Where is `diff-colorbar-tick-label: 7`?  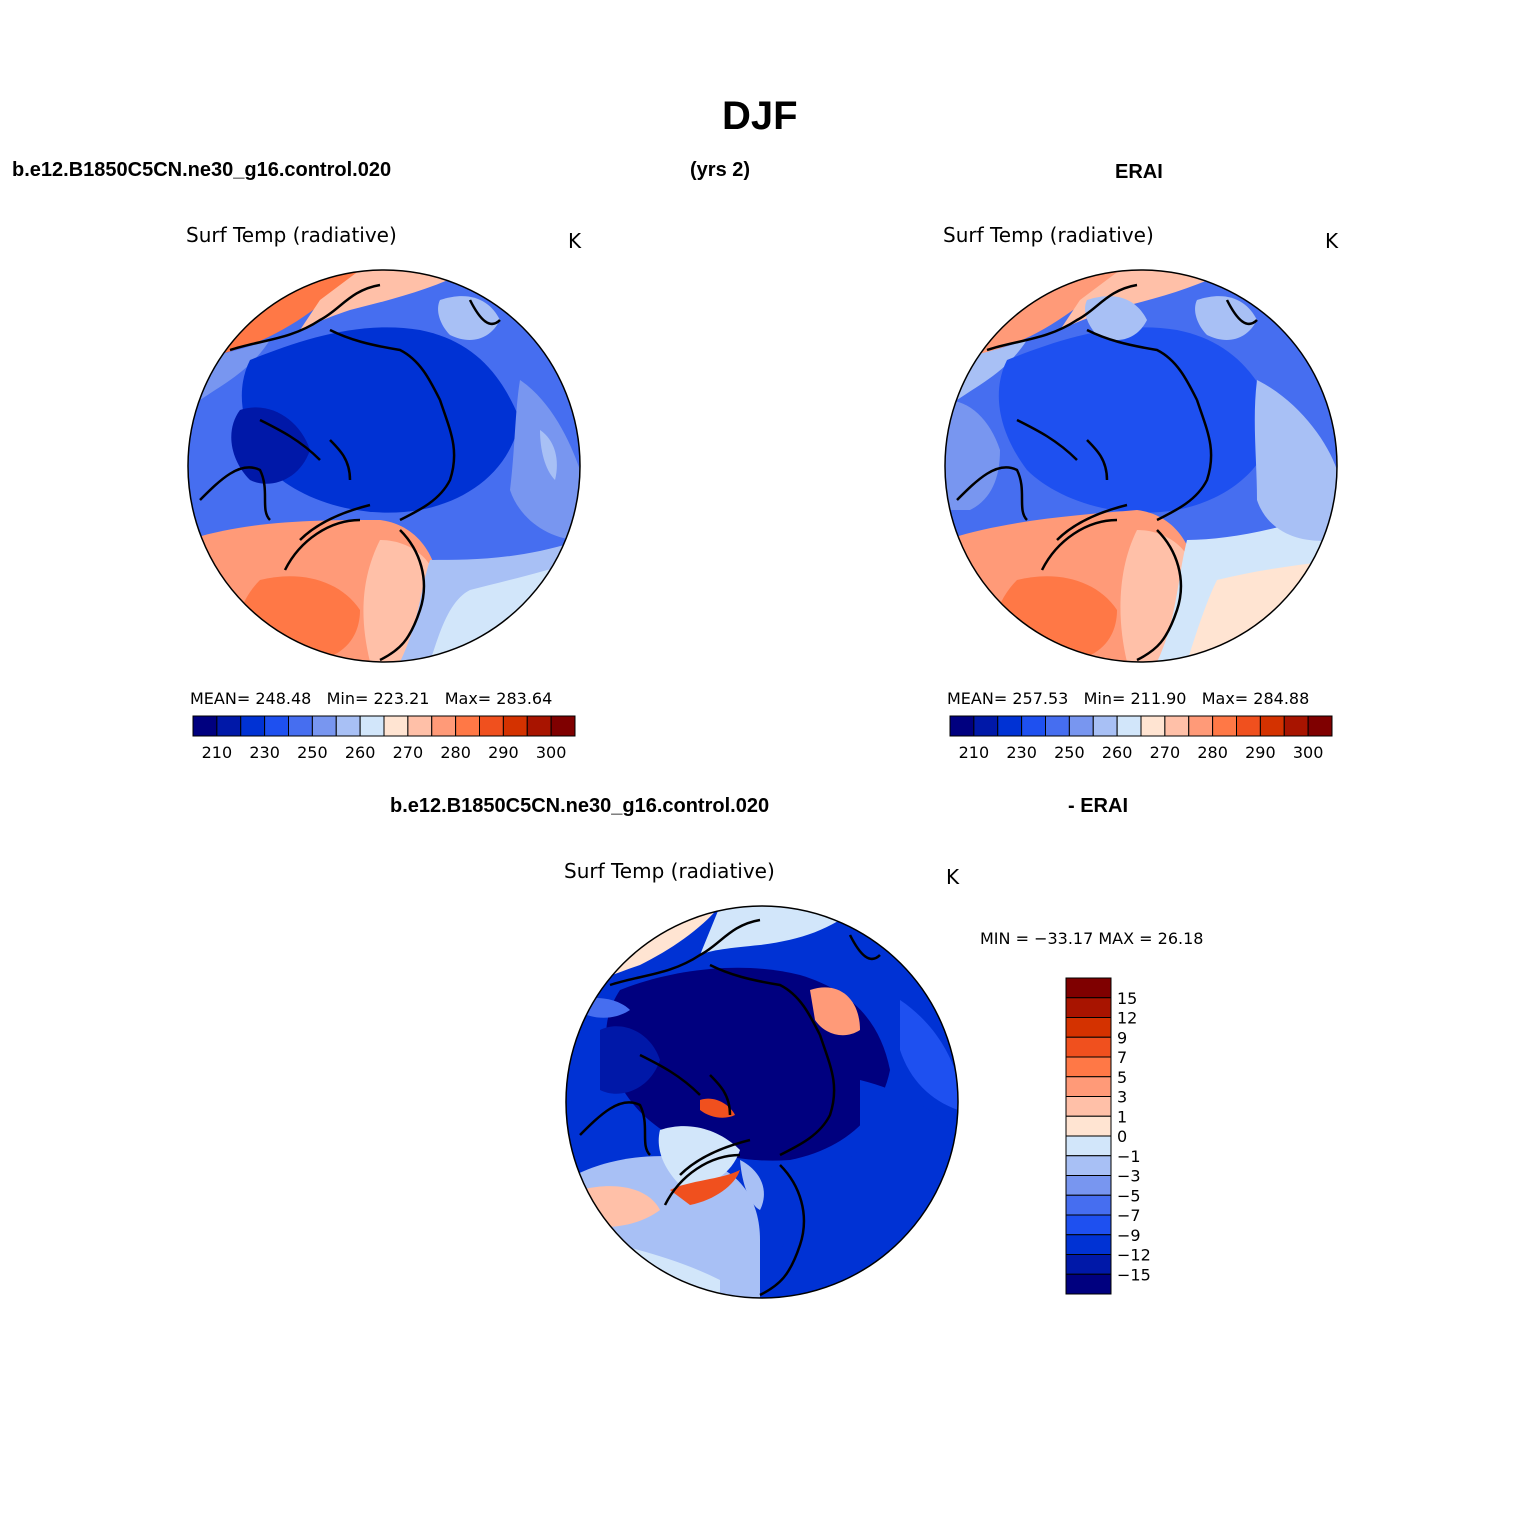 diff-colorbar-tick-label: 7 is located at coordinates (1122, 1057).